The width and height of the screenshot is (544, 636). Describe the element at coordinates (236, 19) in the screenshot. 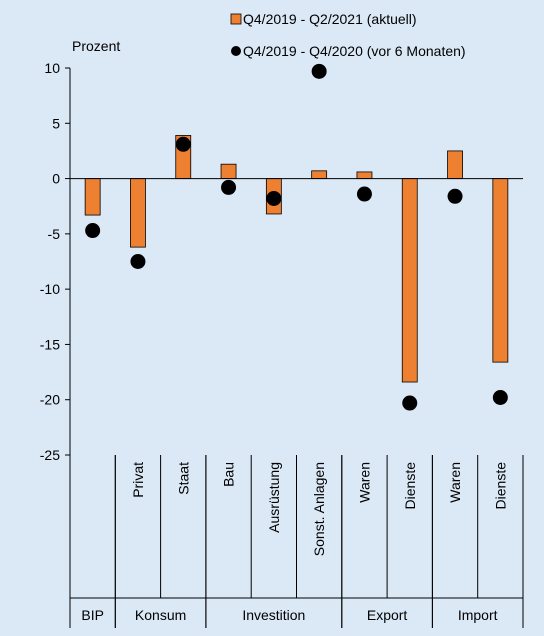

I see `legend-bar-swatch` at that location.